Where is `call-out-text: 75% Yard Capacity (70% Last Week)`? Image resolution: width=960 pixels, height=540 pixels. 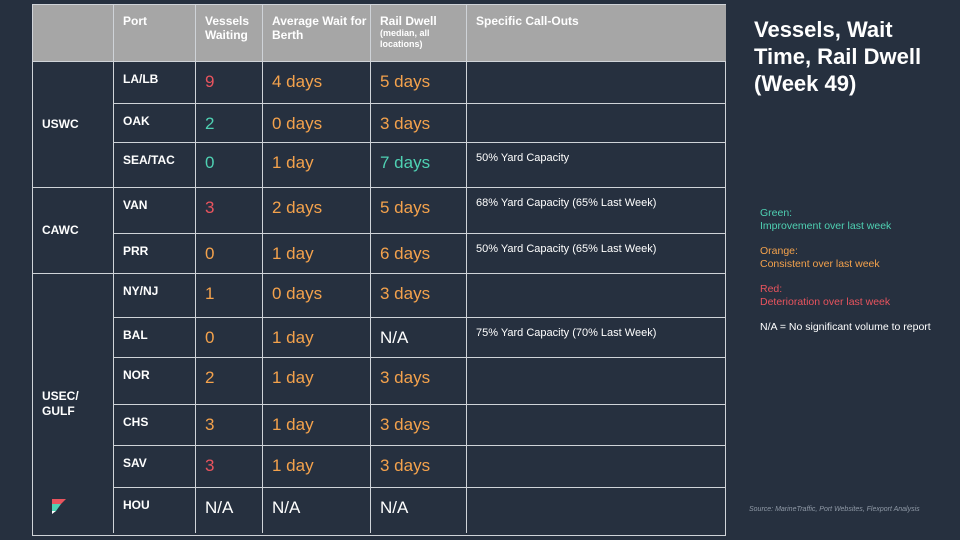
call-out-text: 75% Yard Capacity (70% Last Week) is located at coordinates (596, 338).